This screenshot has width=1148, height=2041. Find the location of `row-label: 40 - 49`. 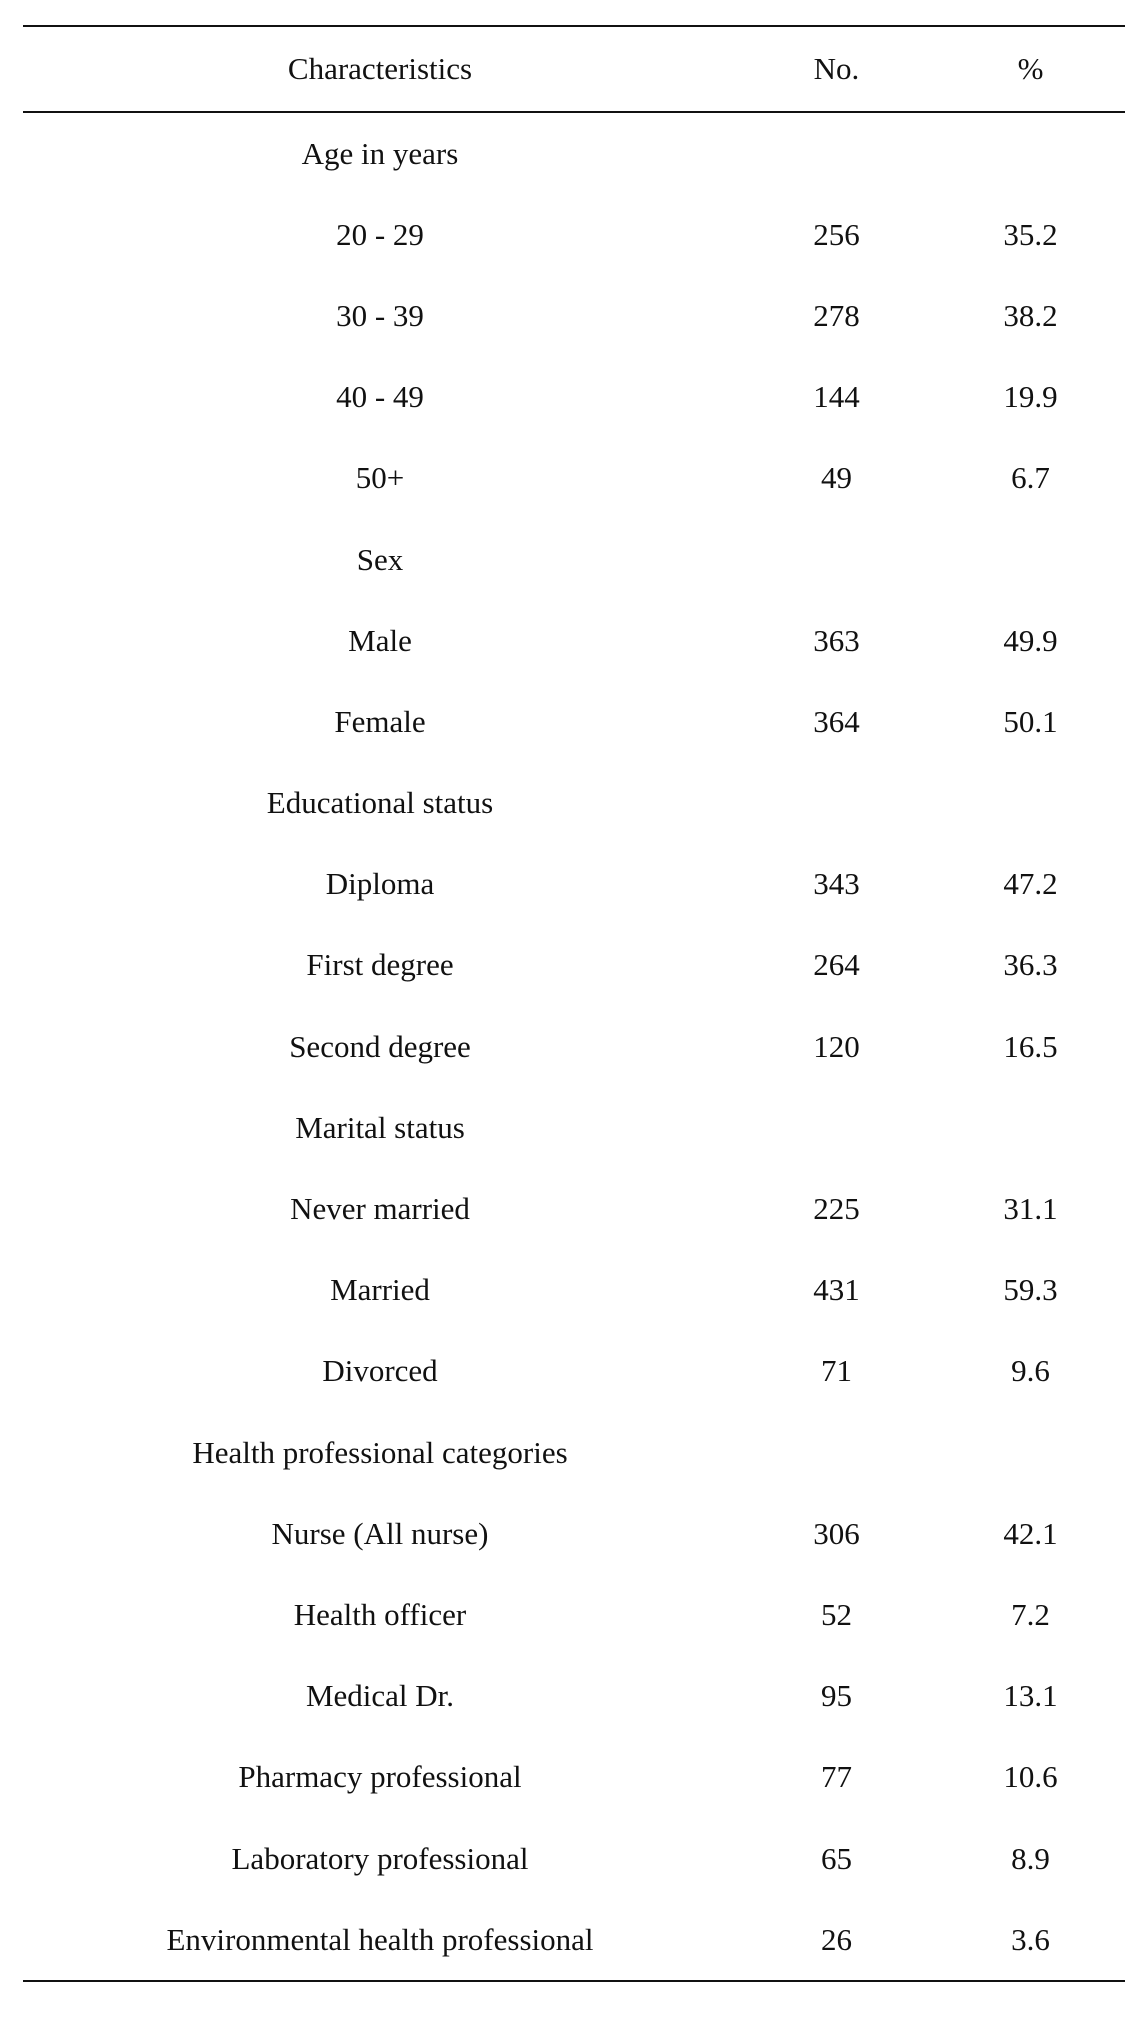

row-label: 40 - 49 is located at coordinates (380, 397).